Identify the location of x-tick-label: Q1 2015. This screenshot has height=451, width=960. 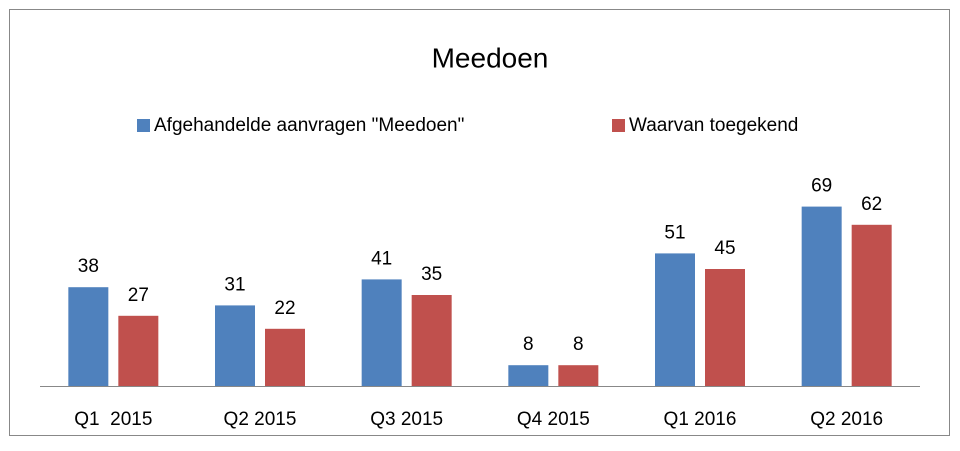
(113, 419).